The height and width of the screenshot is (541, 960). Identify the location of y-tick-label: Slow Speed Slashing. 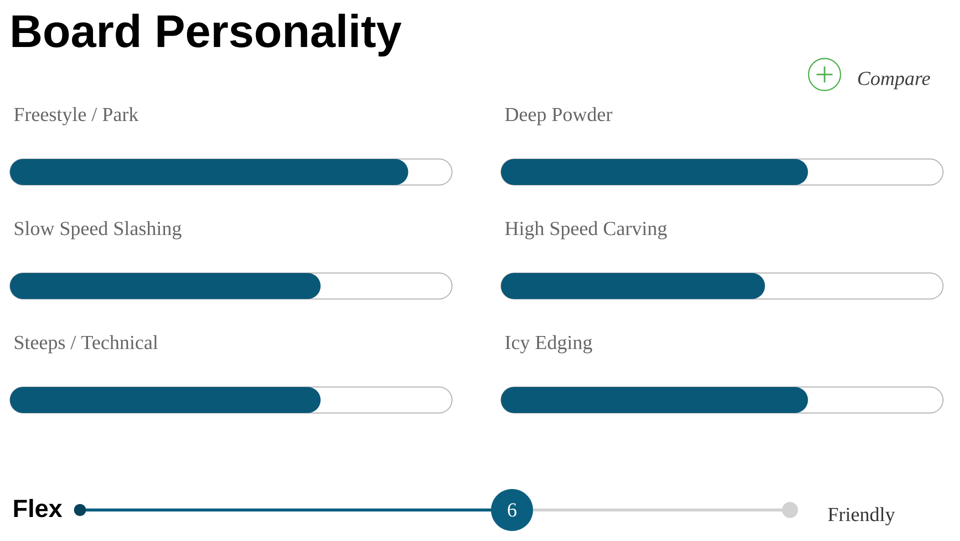
(98, 230).